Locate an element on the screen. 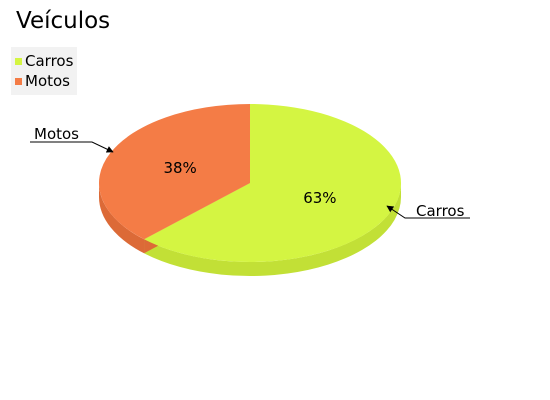 This screenshot has height=400, width=550. pie-side-motos is located at coordinates (122, 218).